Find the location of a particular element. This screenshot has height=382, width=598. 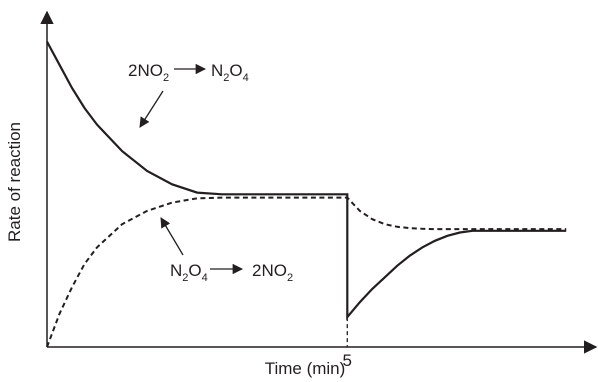

reverse-reaction-label: N2O4 2NO2 is located at coordinates (231, 272).